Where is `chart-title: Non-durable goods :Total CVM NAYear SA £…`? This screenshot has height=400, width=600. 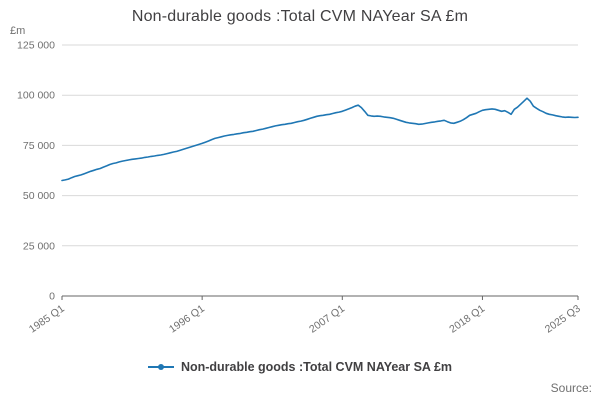 chart-title: Non-durable goods :Total CVM NAYear SA £… is located at coordinates (300, 16).